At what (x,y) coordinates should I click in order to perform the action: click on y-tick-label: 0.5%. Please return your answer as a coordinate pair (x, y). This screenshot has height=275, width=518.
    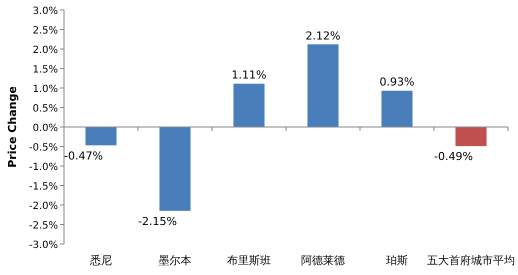
    Looking at the image, I should click on (45, 109).